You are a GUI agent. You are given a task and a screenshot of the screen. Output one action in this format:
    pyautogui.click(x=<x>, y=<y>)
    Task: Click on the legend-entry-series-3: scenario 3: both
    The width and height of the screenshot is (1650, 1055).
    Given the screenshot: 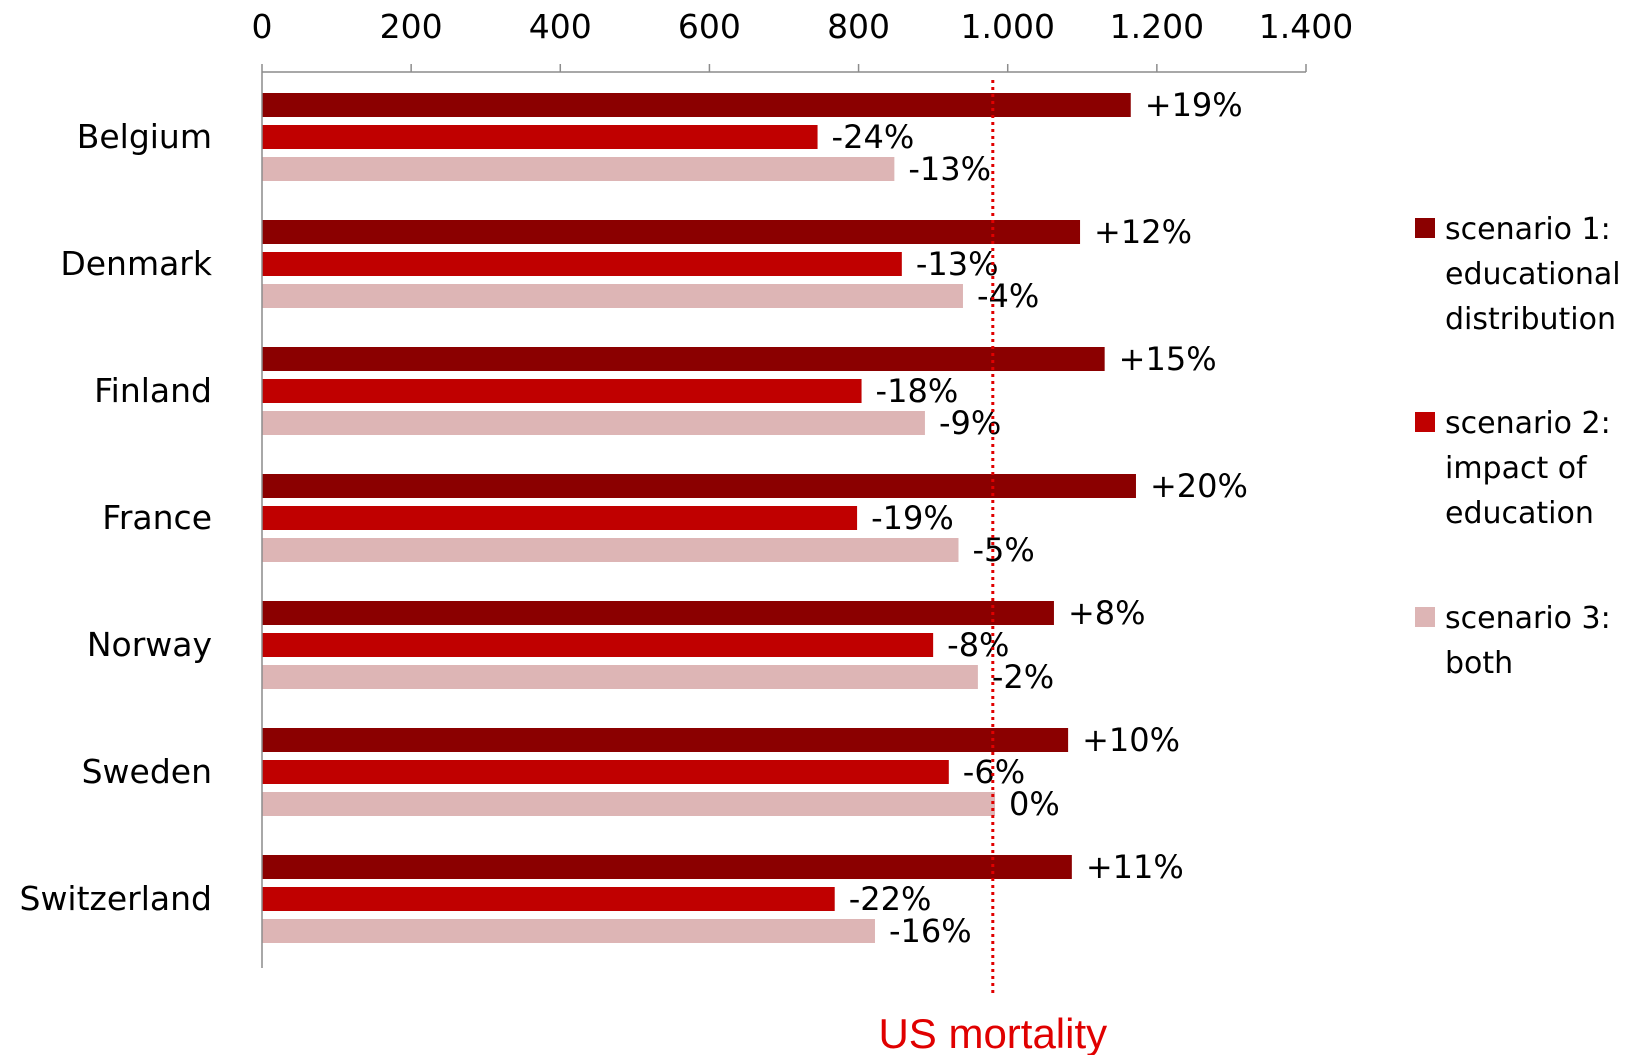 What is the action you would take?
    pyautogui.click(x=1528, y=641)
    